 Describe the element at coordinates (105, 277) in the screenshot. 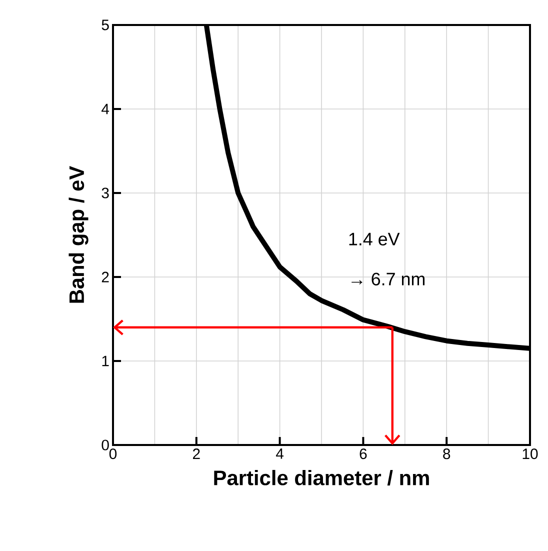

I see `y-tick-label: 2` at that location.